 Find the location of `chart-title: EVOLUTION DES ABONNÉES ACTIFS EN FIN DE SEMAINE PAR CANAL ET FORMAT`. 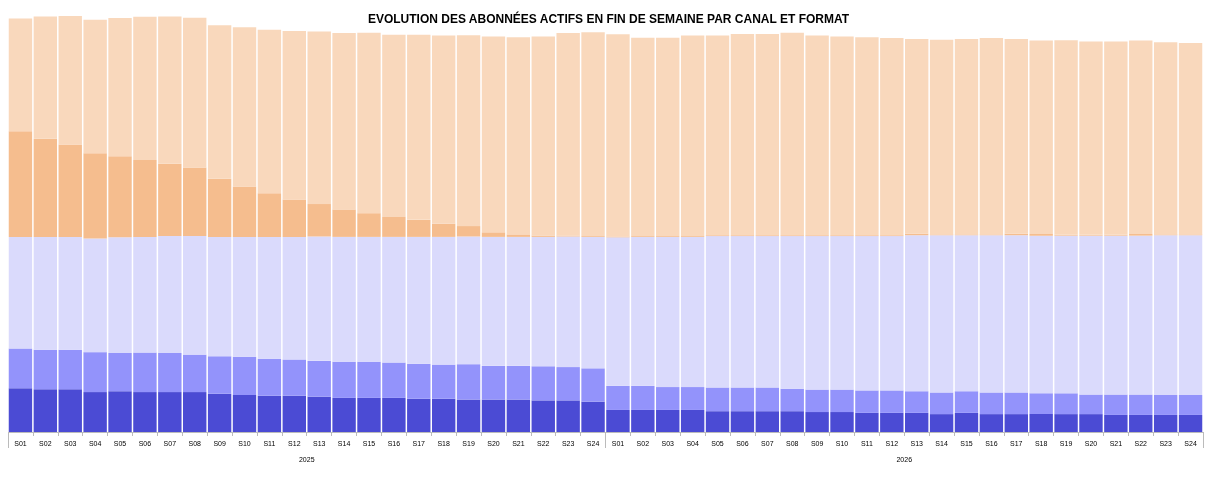

chart-title: EVOLUTION DES ABONNÉES ACTIFS EN FIN DE SEMAINE PAR CANAL ET FORMAT is located at coordinates (608, 18).